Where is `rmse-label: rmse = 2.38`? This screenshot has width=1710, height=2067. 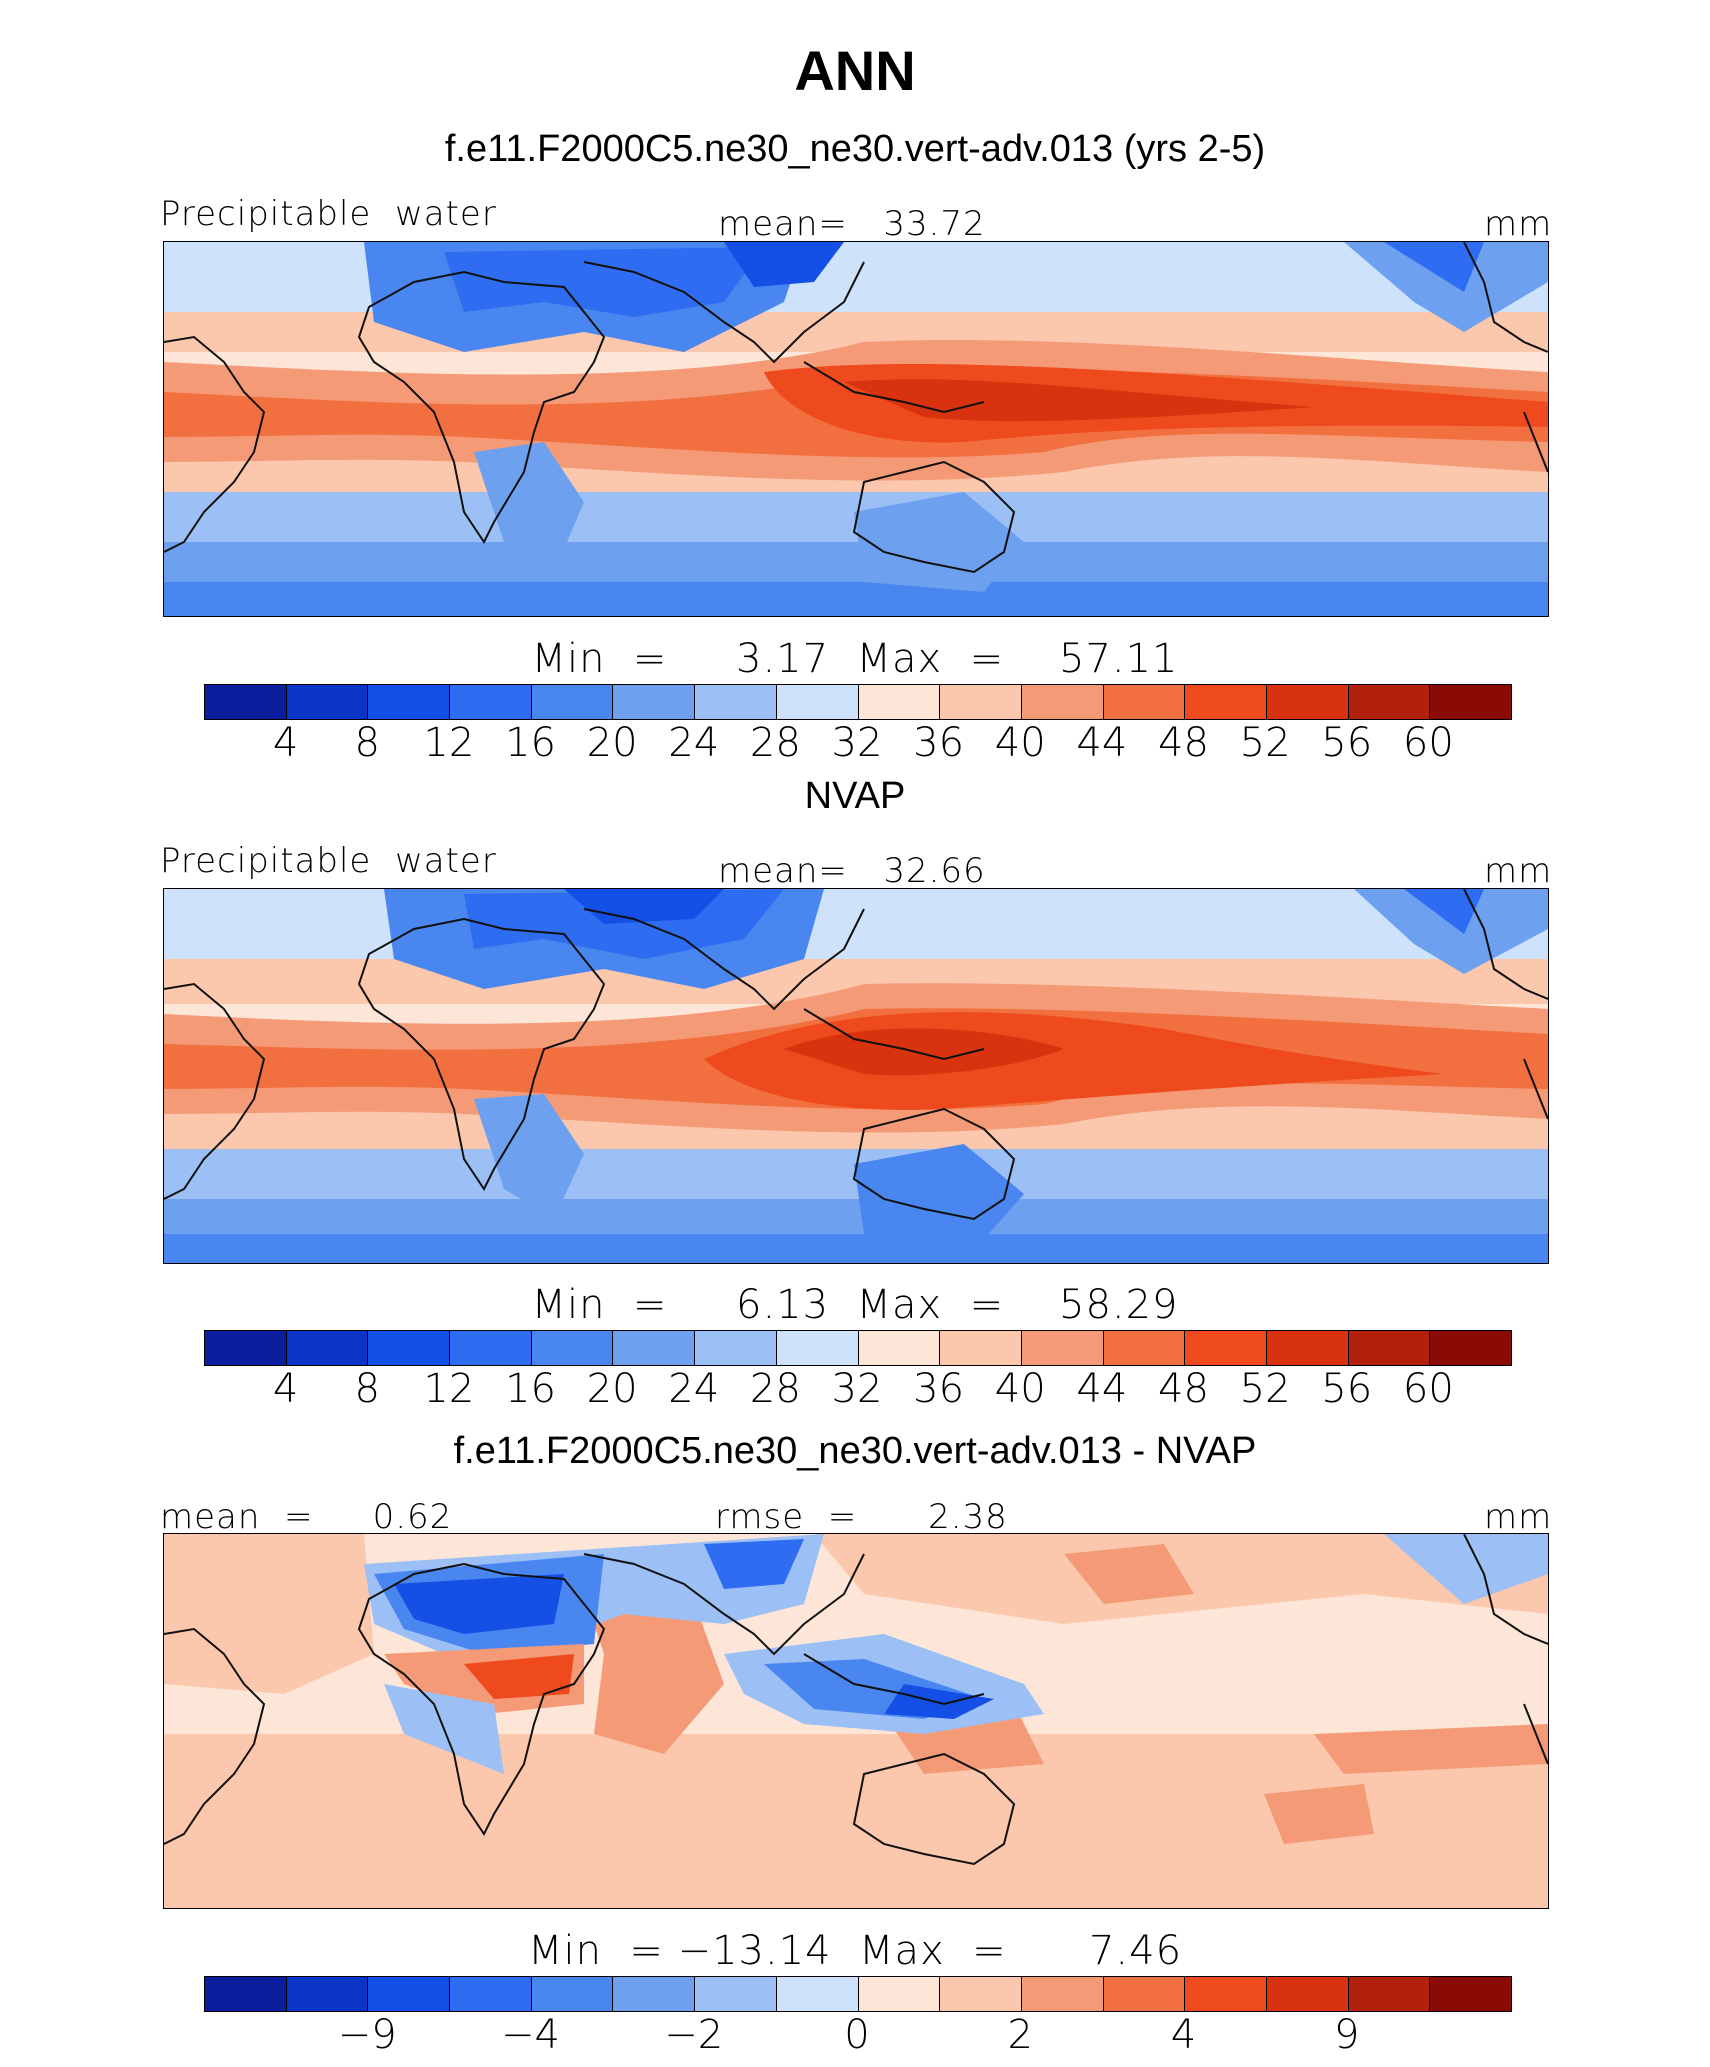
rmse-label: rmse = 2.38 is located at coordinates (861, 1517).